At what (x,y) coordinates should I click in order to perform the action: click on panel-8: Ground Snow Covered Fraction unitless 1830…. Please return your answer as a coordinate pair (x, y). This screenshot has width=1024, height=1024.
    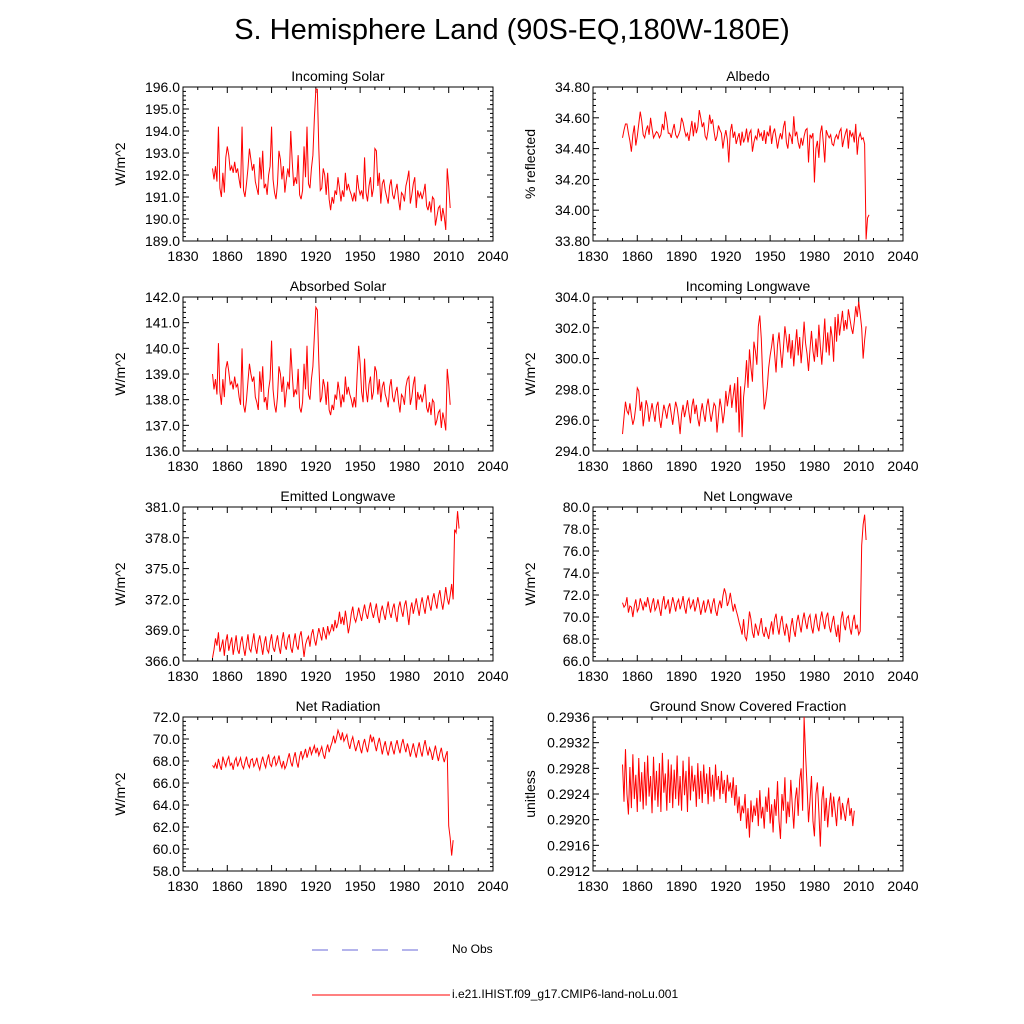
    Looking at the image, I should click on (720, 796).